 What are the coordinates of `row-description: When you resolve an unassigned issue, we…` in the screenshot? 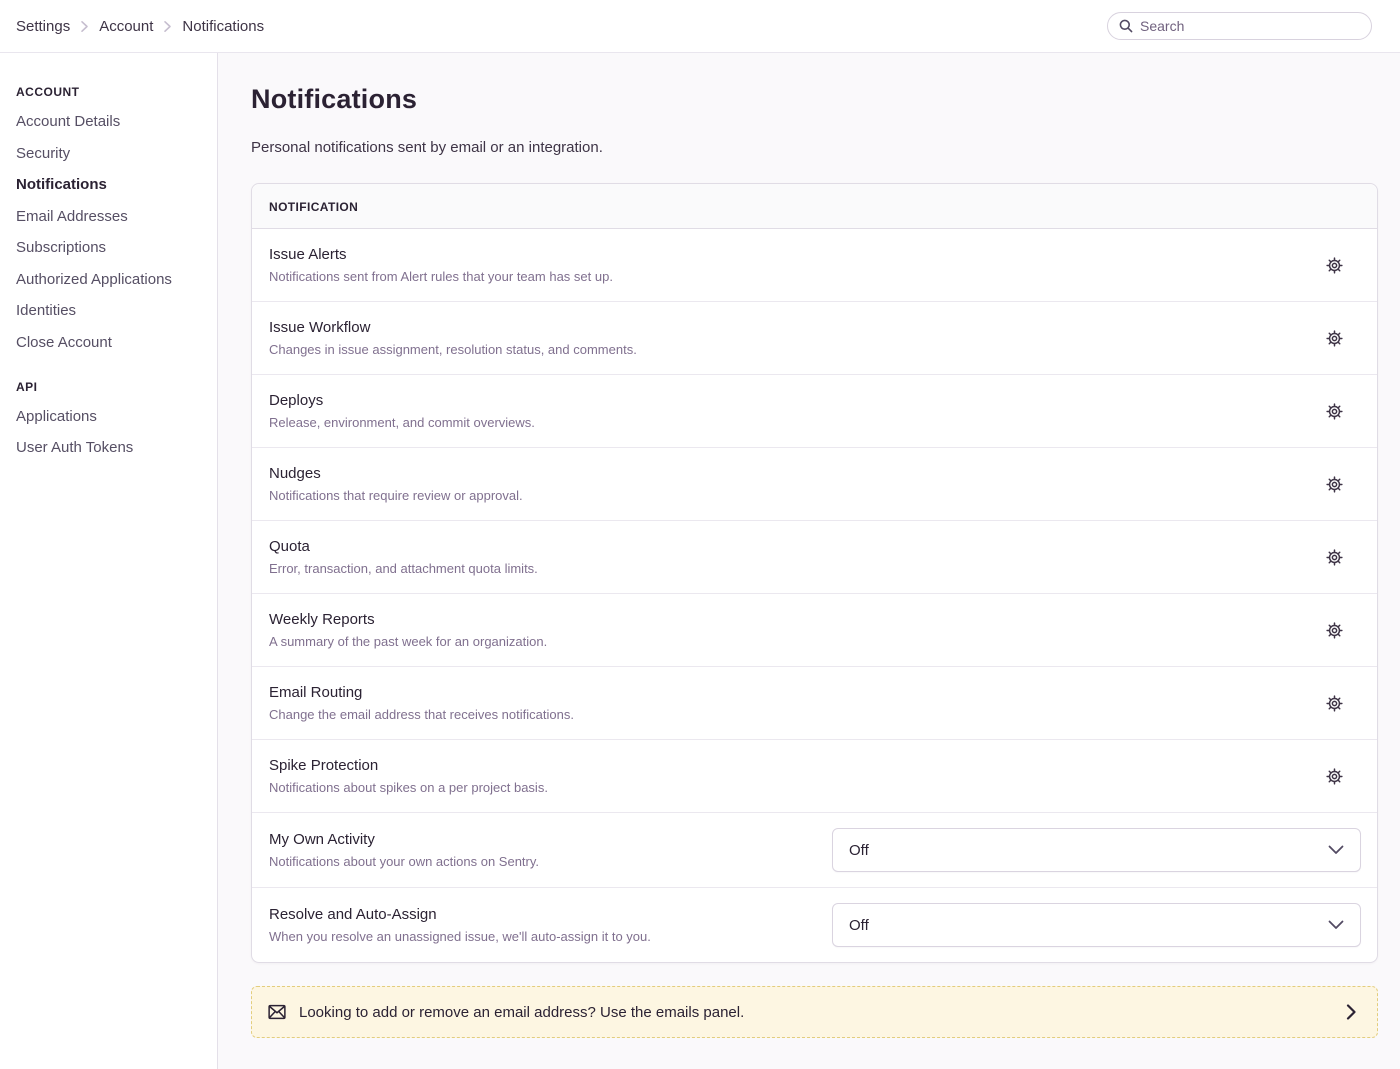 It's located at (460, 936).